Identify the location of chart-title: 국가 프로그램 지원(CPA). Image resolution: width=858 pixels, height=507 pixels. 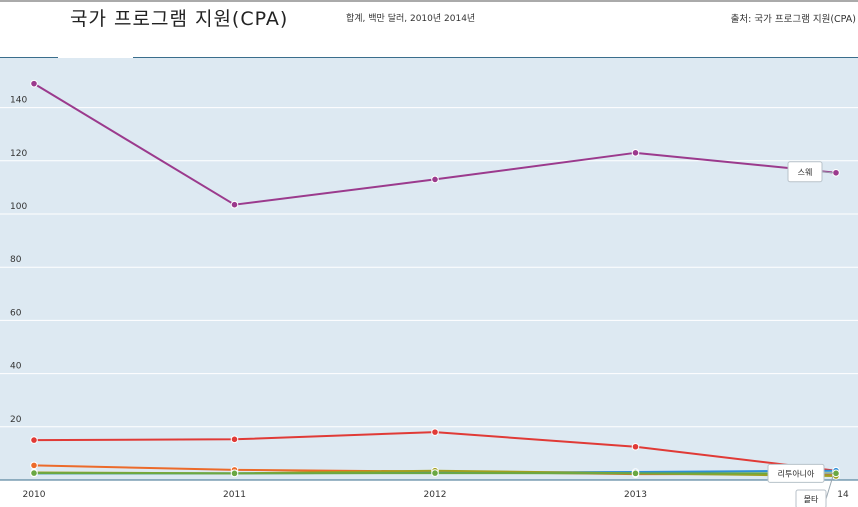
(179, 19).